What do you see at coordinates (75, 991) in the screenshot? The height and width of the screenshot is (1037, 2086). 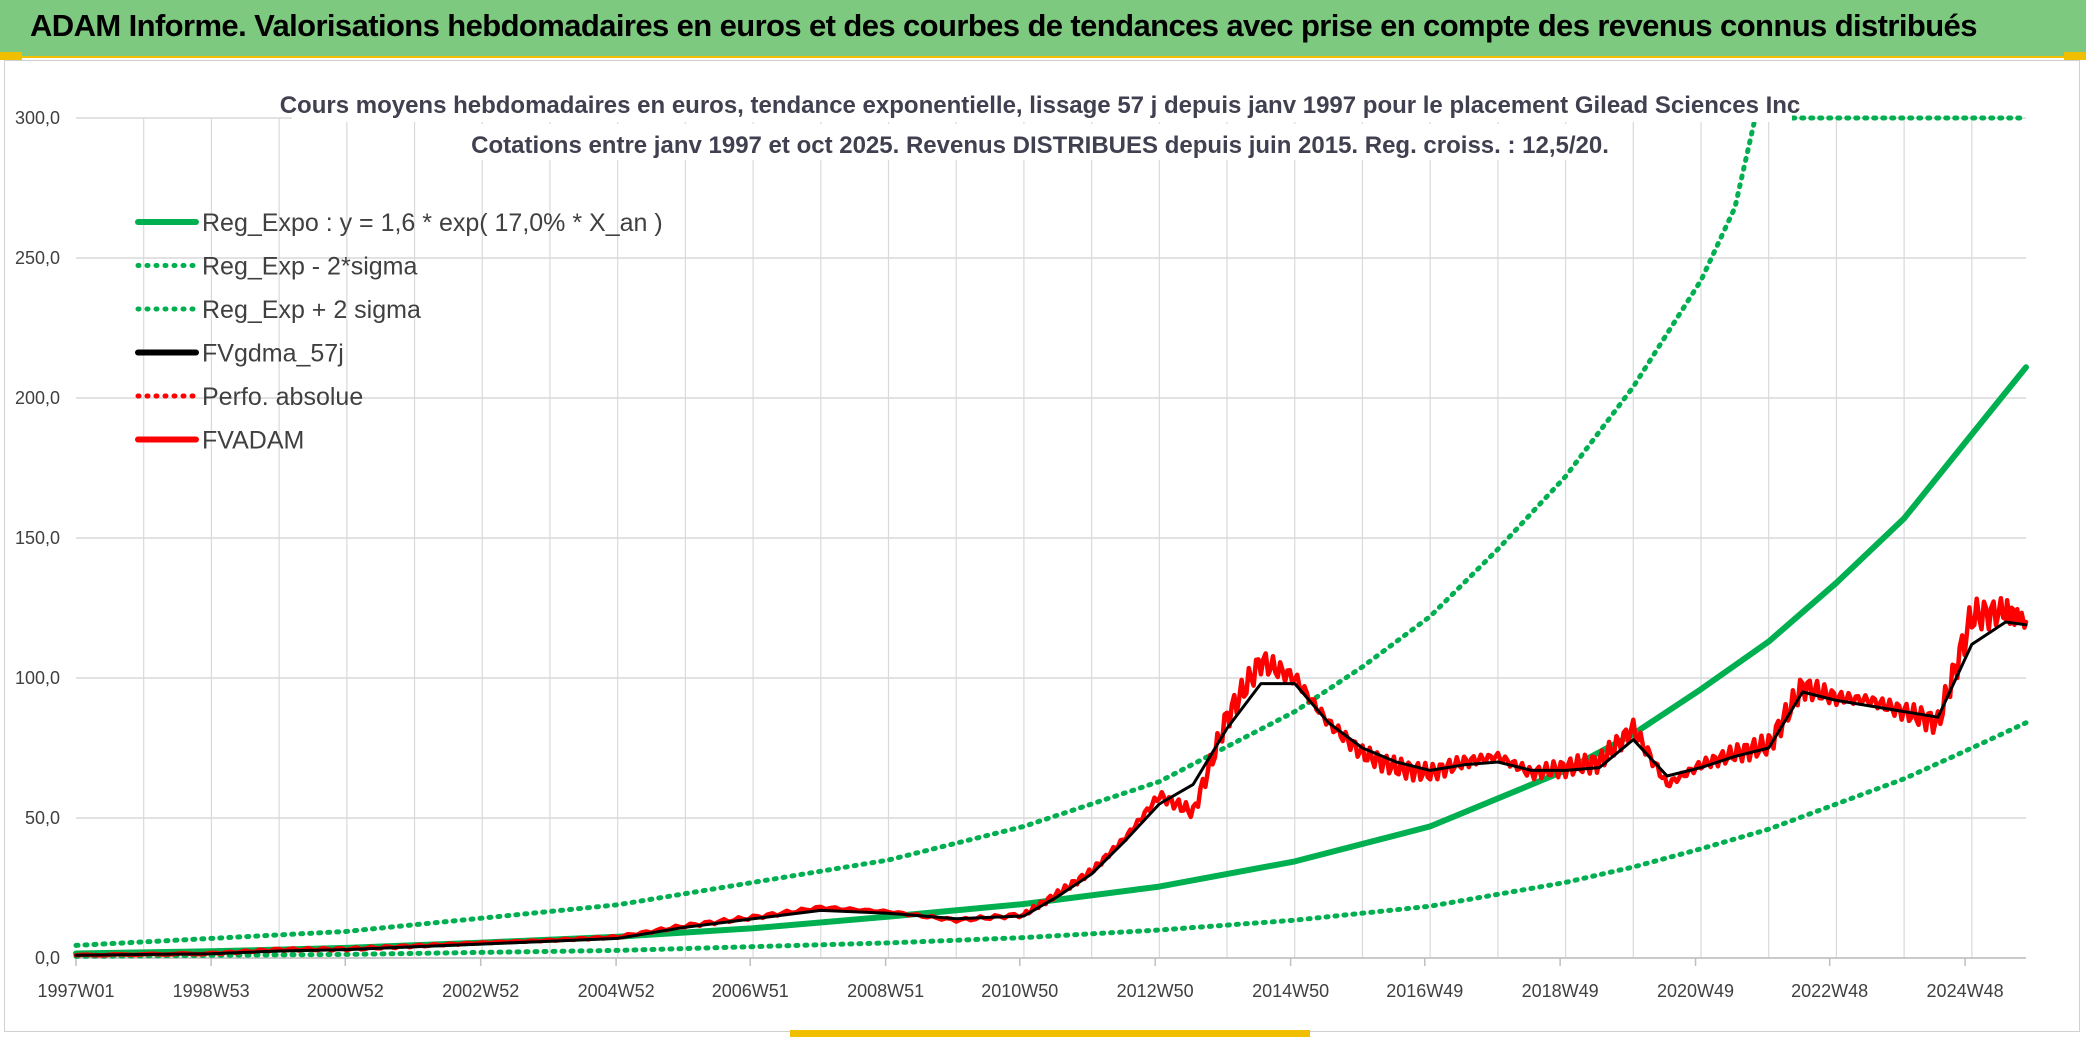 I see `x-tick-label: 1997W01` at bounding box center [75, 991].